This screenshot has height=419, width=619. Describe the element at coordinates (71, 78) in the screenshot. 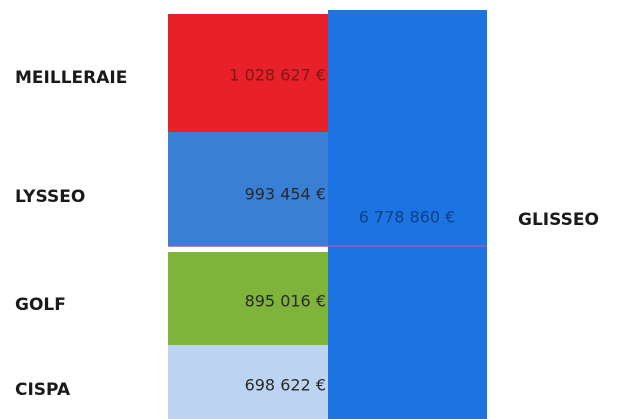

I see `segment-label: MEILLERAIE` at that location.